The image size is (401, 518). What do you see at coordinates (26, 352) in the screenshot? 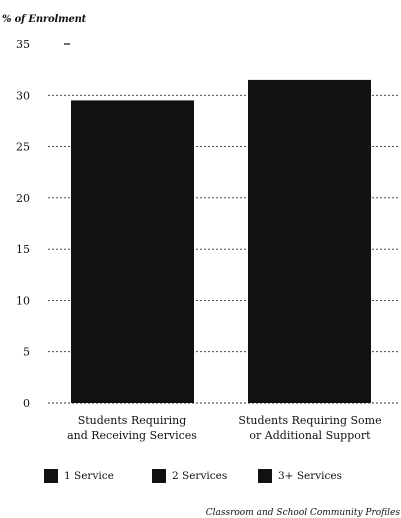
I see `y-tick-label-5: 5` at bounding box center [26, 352].